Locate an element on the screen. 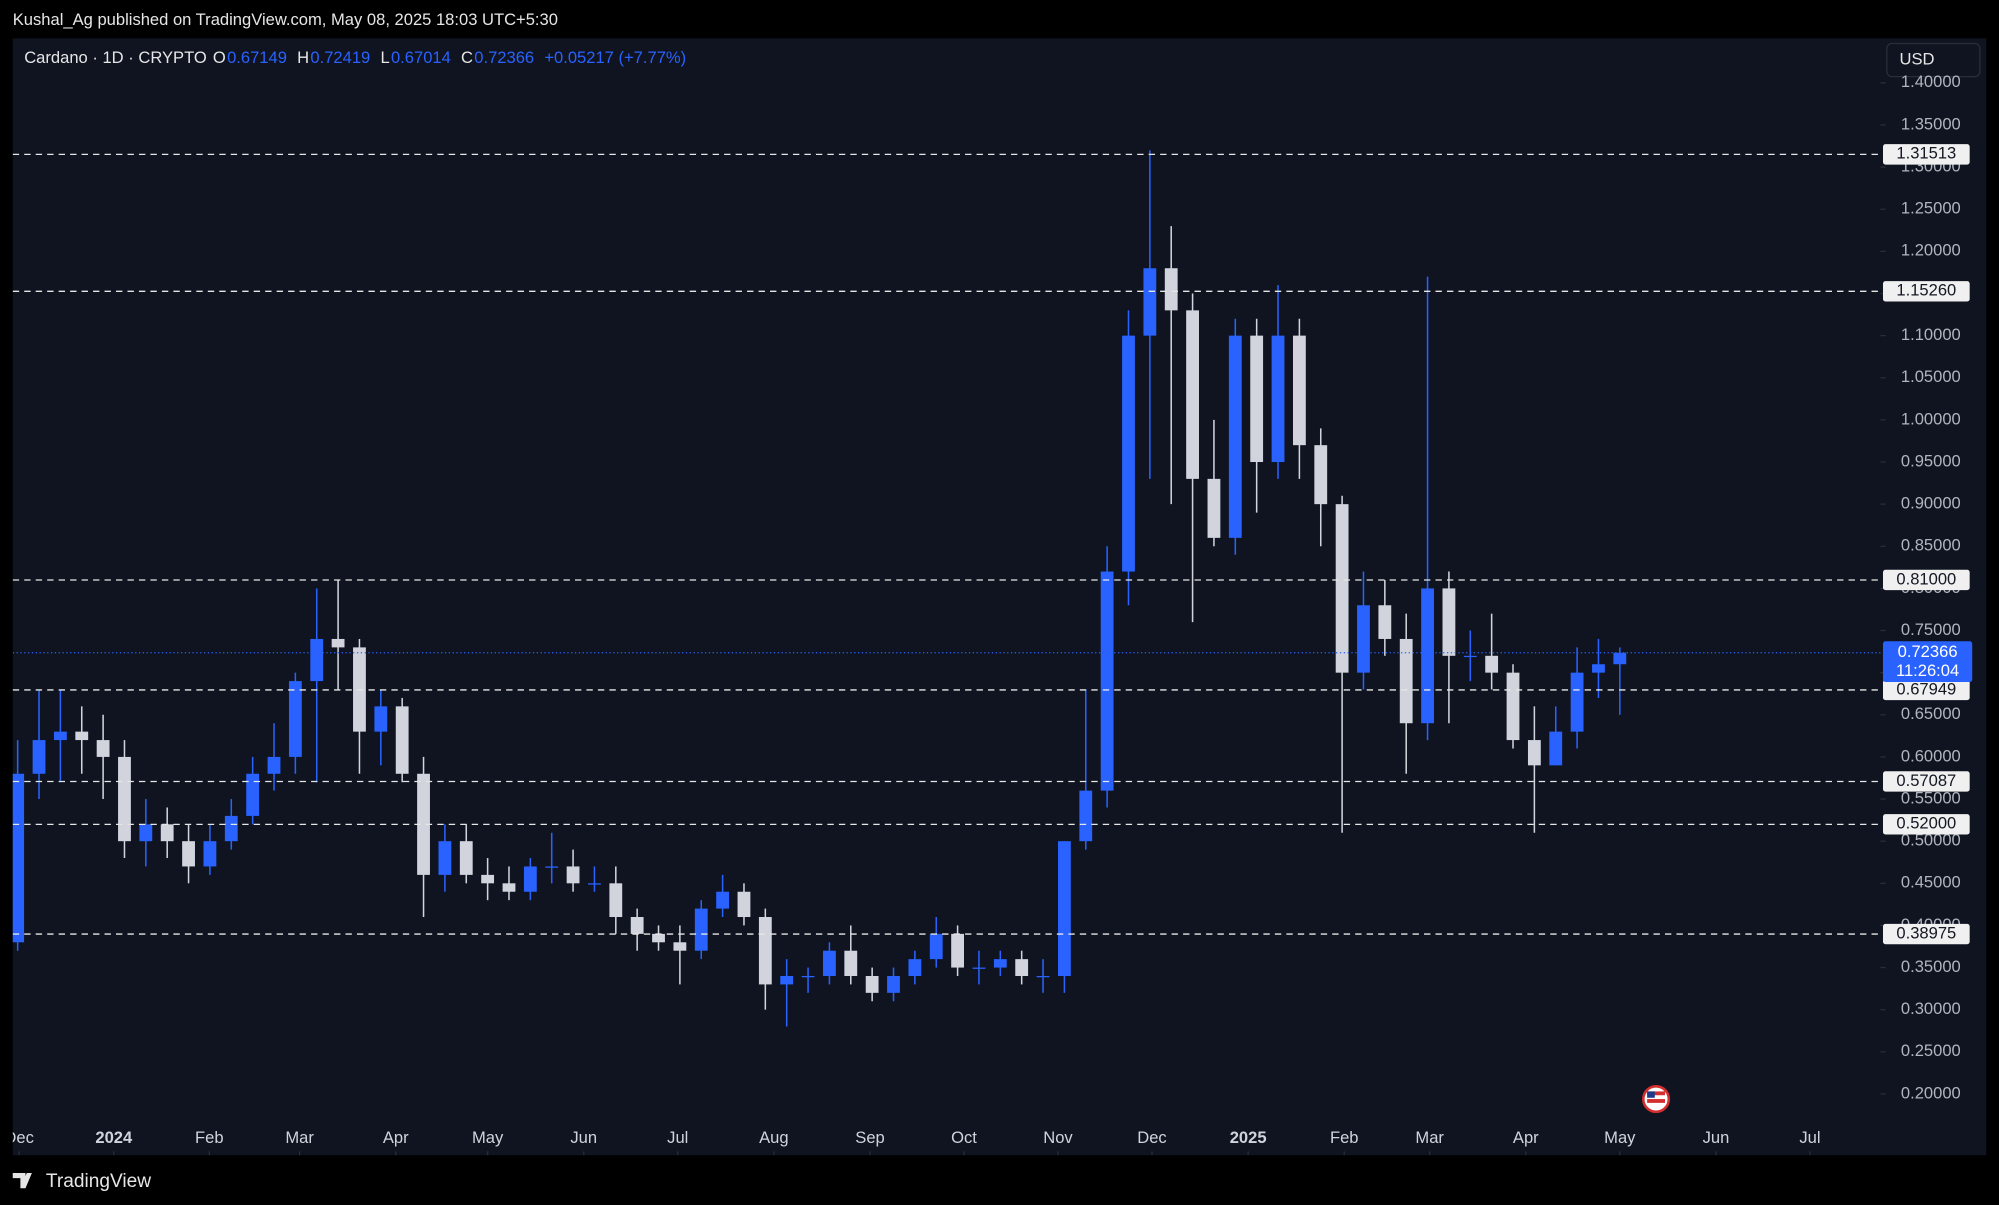 Image resolution: width=1999 pixels, height=1205 pixels. y-tick-label: 0.65000 is located at coordinates (1931, 713).